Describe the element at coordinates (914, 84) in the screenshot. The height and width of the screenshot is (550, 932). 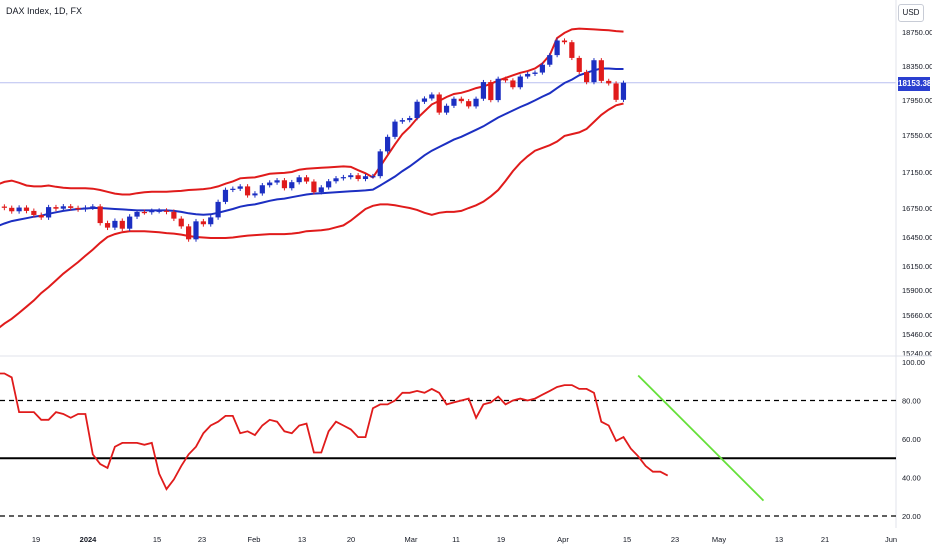
I see `last-price-badge: 18153.38` at that location.